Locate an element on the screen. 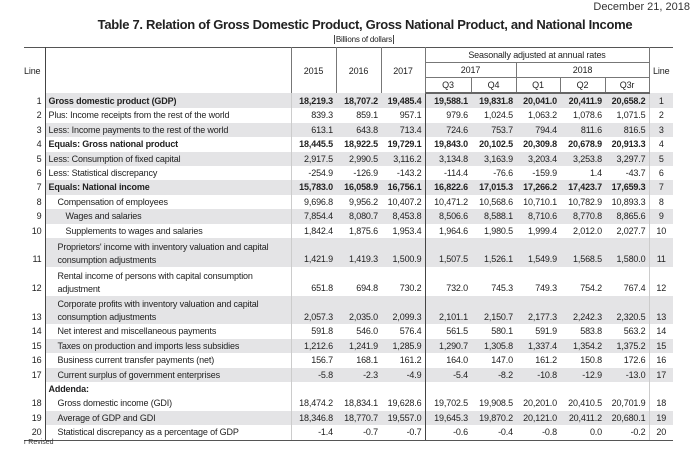 Image resolution: width=700 pixels, height=454 pixels. value-cell: 18,770.7 is located at coordinates (358, 418).